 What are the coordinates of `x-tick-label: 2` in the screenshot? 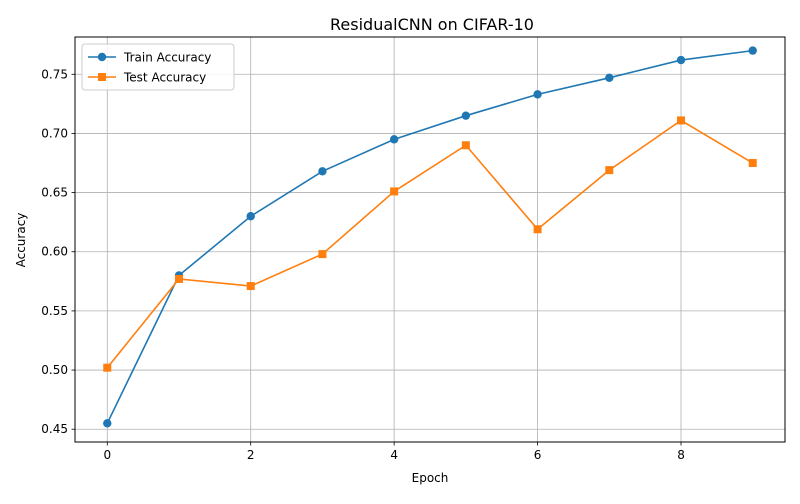 It's located at (251, 455).